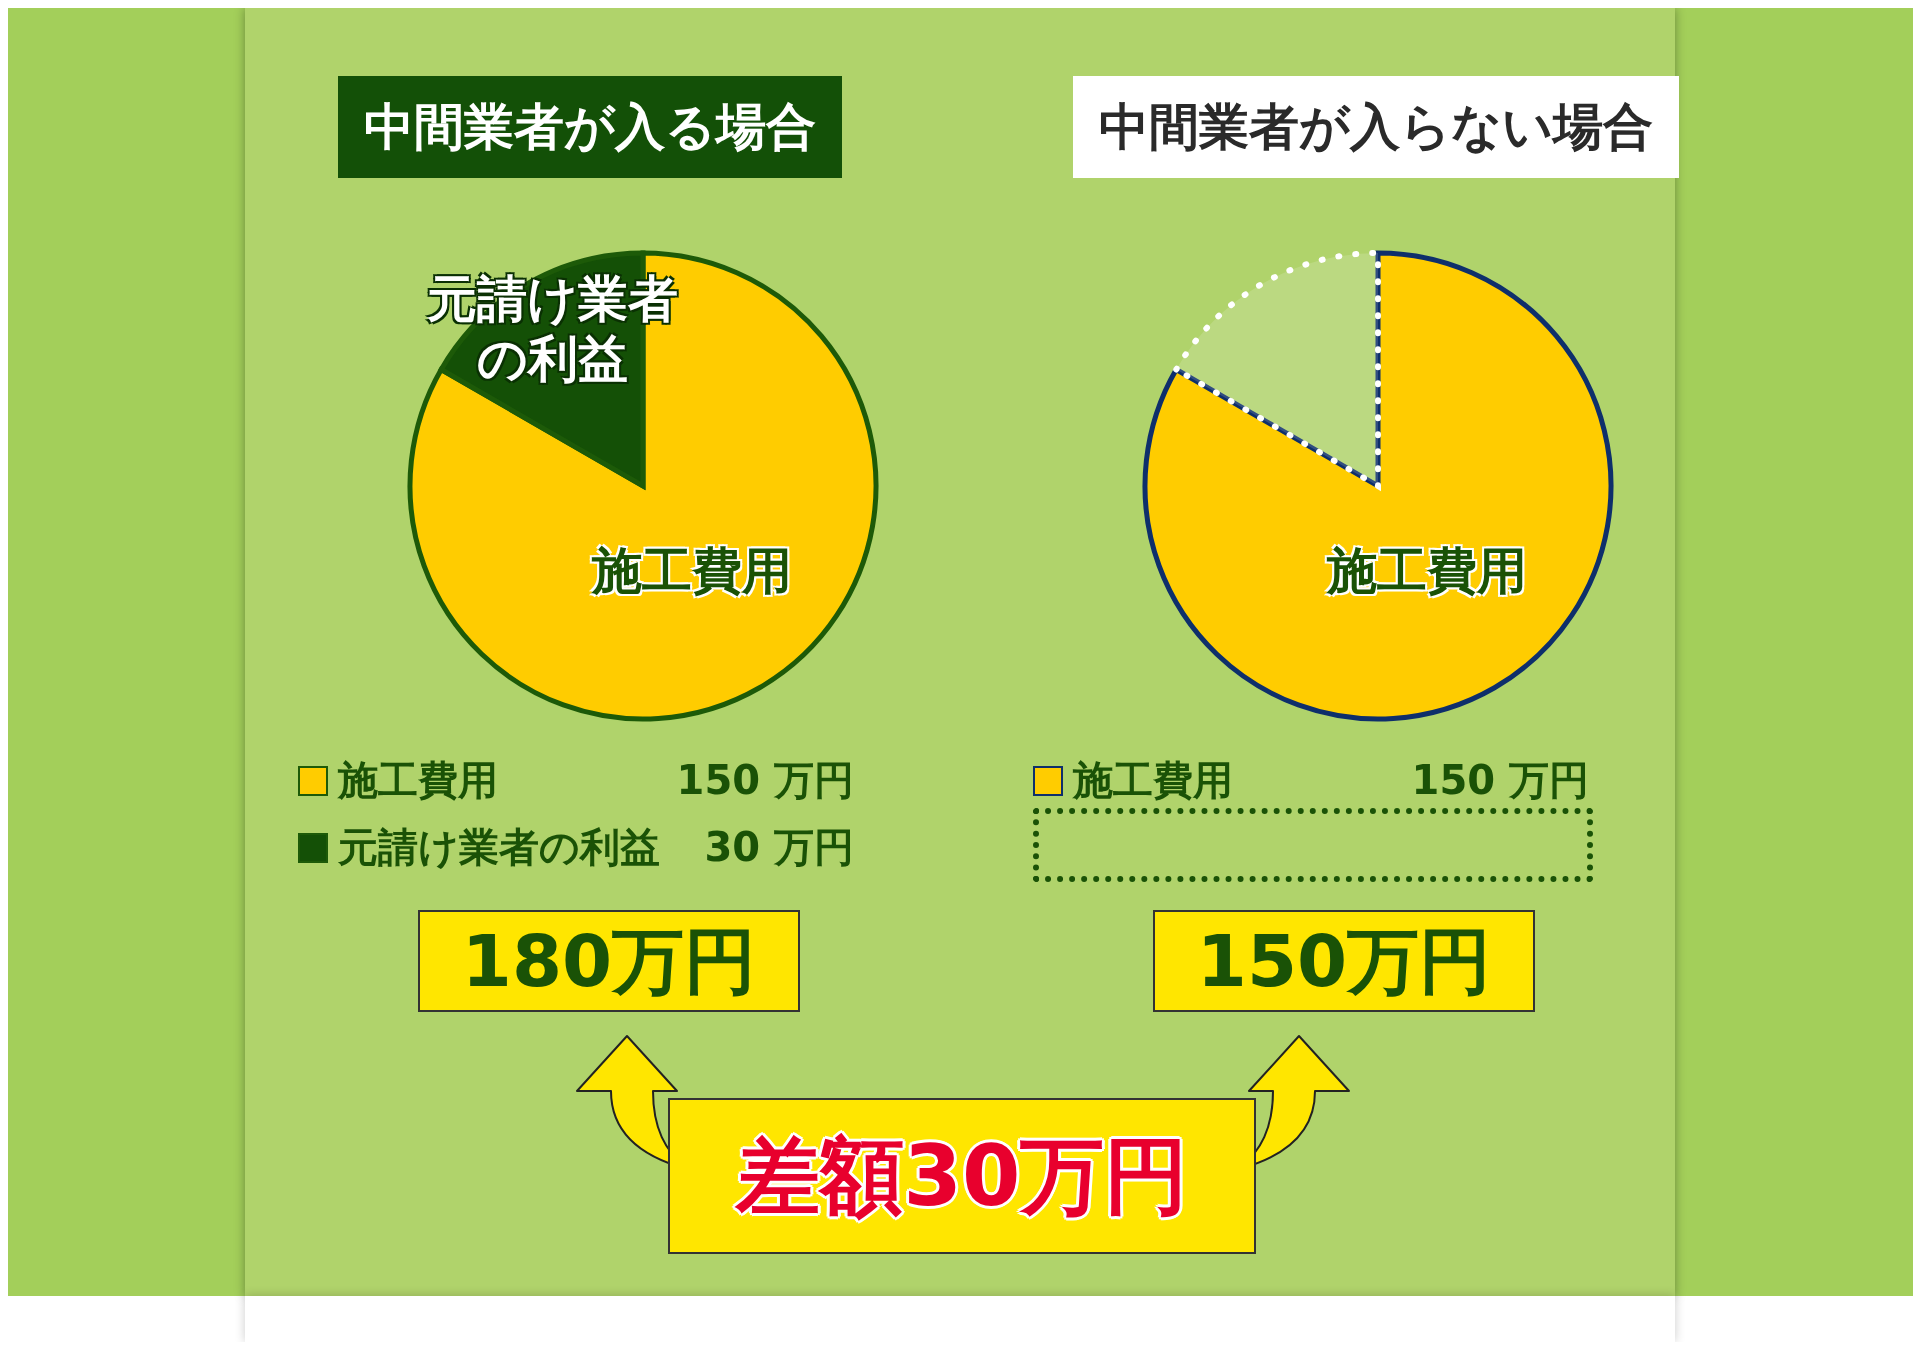 This screenshot has height=1350, width=1921. Describe the element at coordinates (498, 847) in the screenshot. I see `legend-label: 元請け業者の利益` at that location.